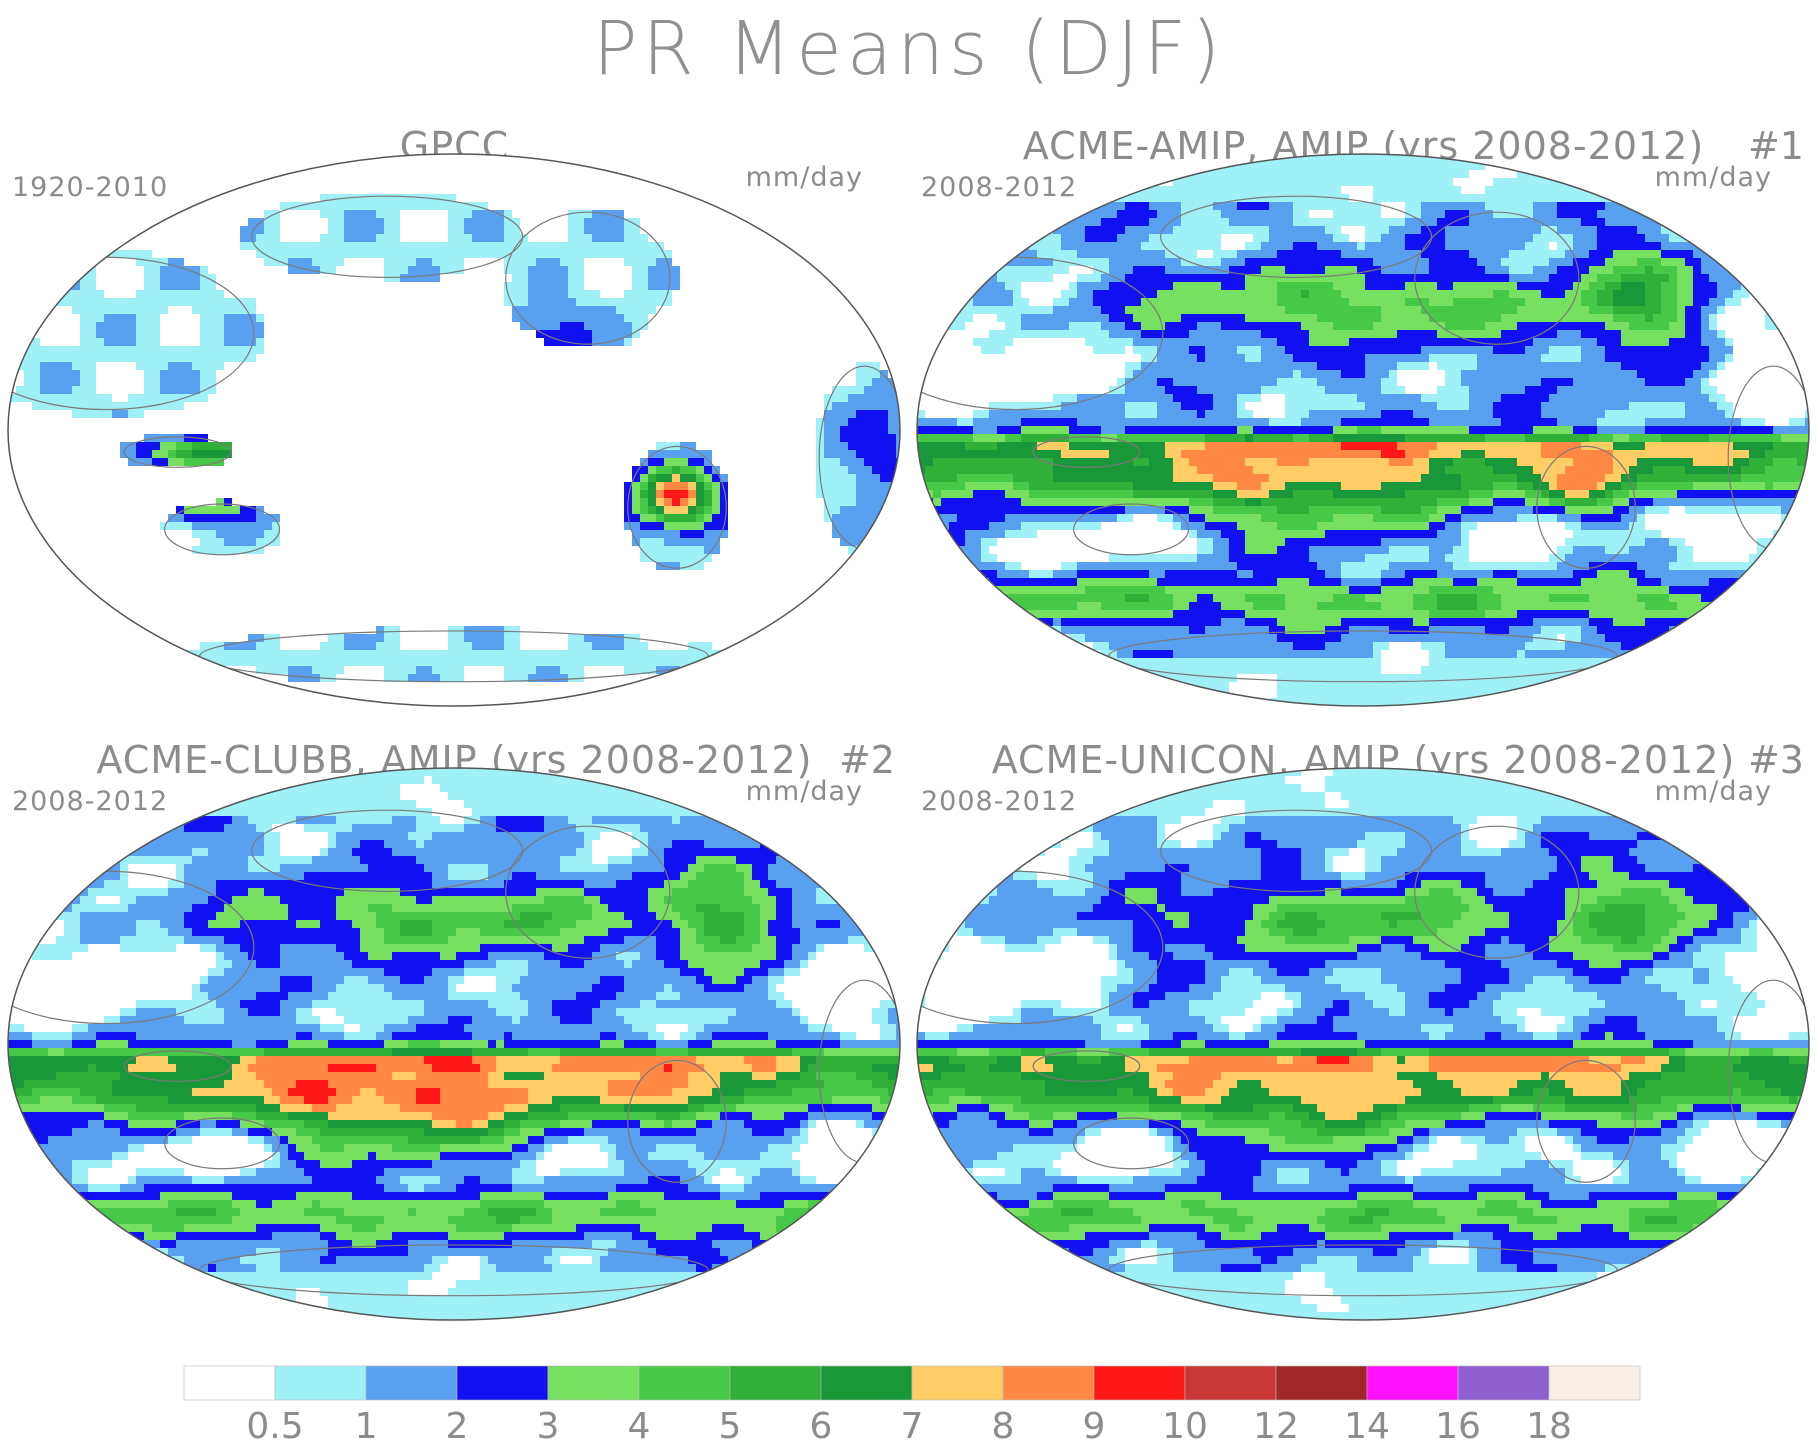 Image resolution: width=1818 pixels, height=1444 pixels. I want to click on colorbar-label: 2, so click(457, 1425).